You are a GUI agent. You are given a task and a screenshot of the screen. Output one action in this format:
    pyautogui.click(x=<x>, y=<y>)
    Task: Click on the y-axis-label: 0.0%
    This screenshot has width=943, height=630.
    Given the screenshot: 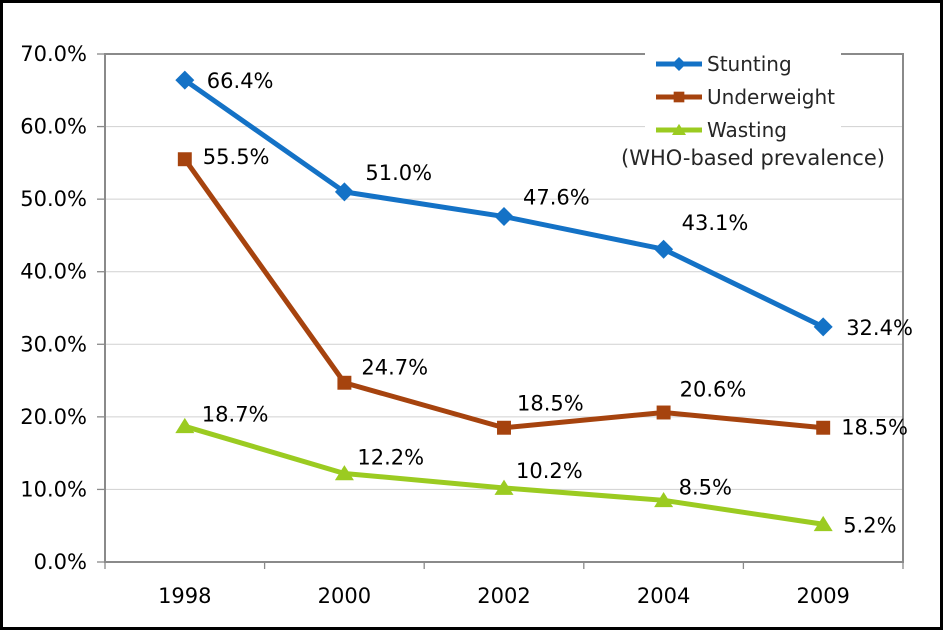 What is the action you would take?
    pyautogui.click(x=60, y=562)
    